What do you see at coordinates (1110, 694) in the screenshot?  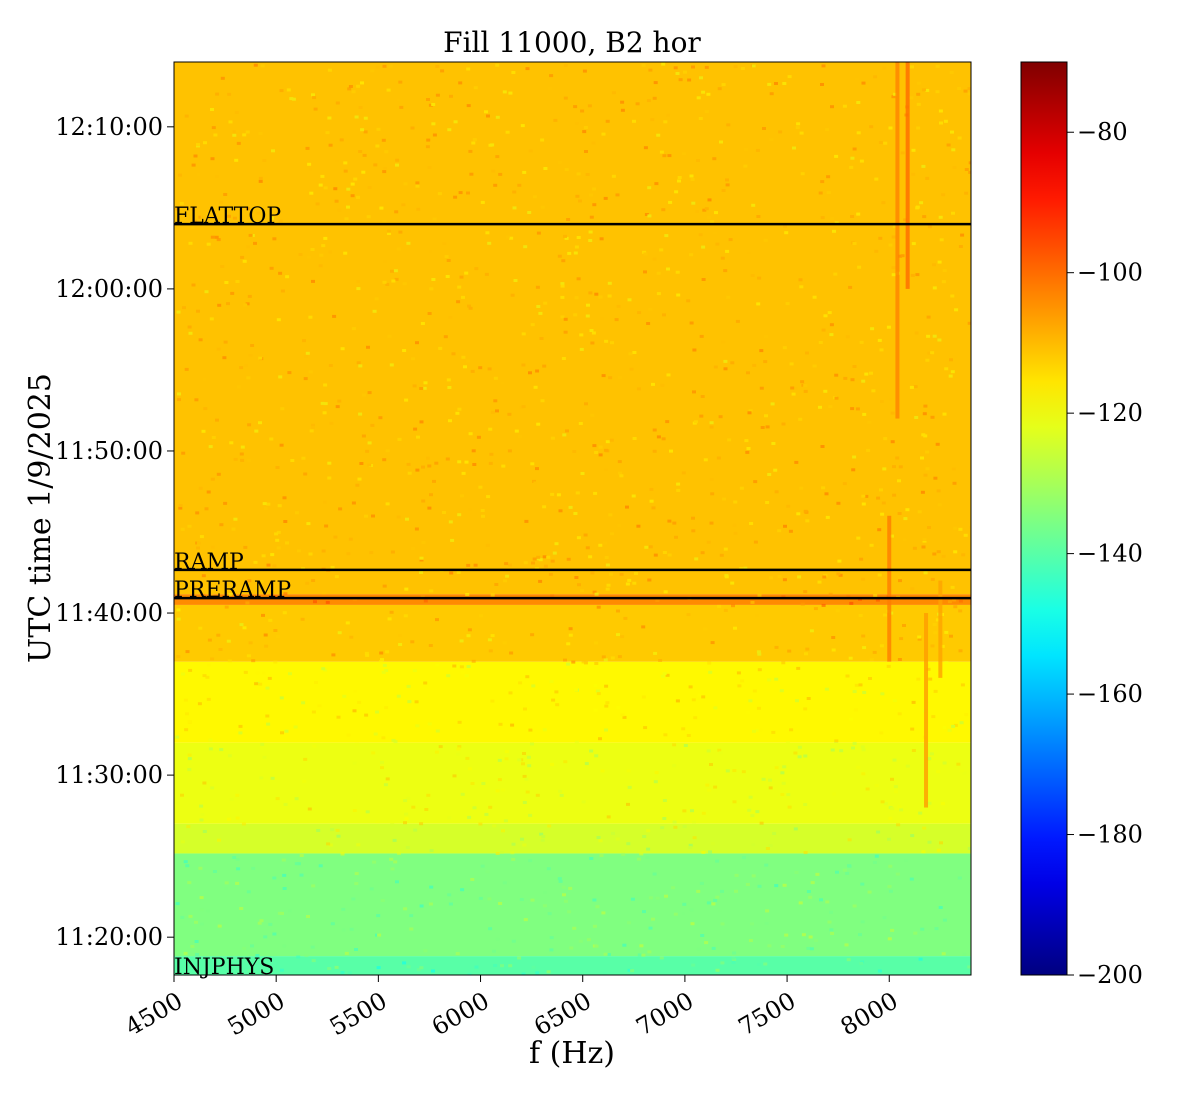 I see `colorbar-tick-label: −160` at bounding box center [1110, 694].